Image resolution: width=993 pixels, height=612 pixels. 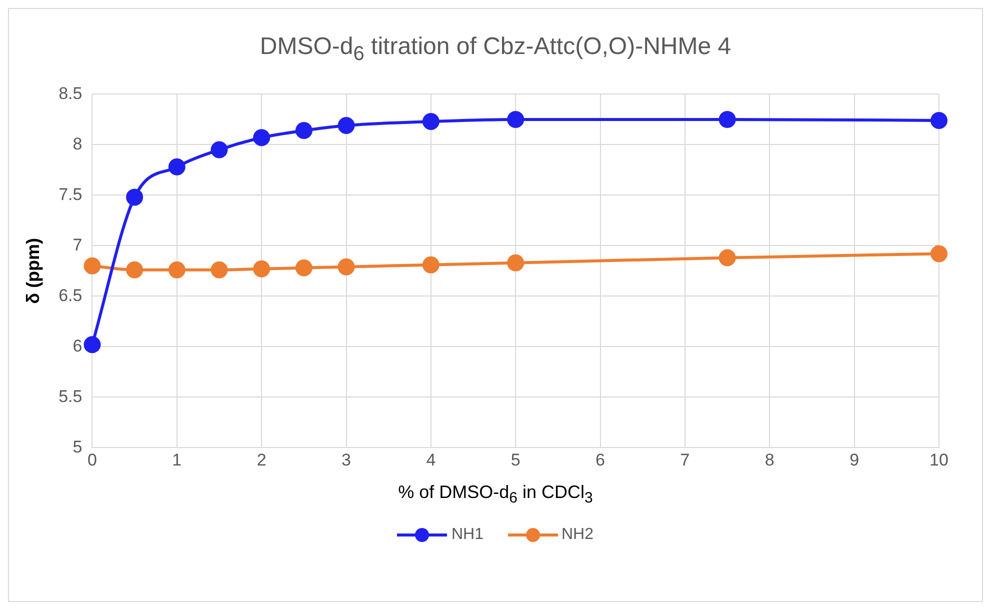 What do you see at coordinates (77, 244) in the screenshot?
I see `y-tick-label: 7` at bounding box center [77, 244].